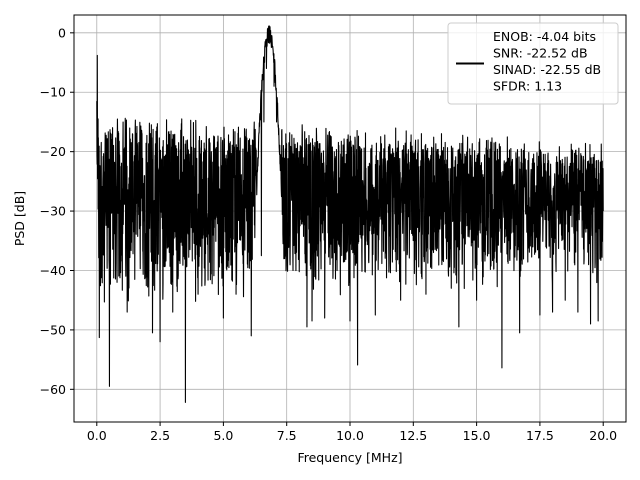  I want to click on y-tick-label: −40, so click(53, 270).